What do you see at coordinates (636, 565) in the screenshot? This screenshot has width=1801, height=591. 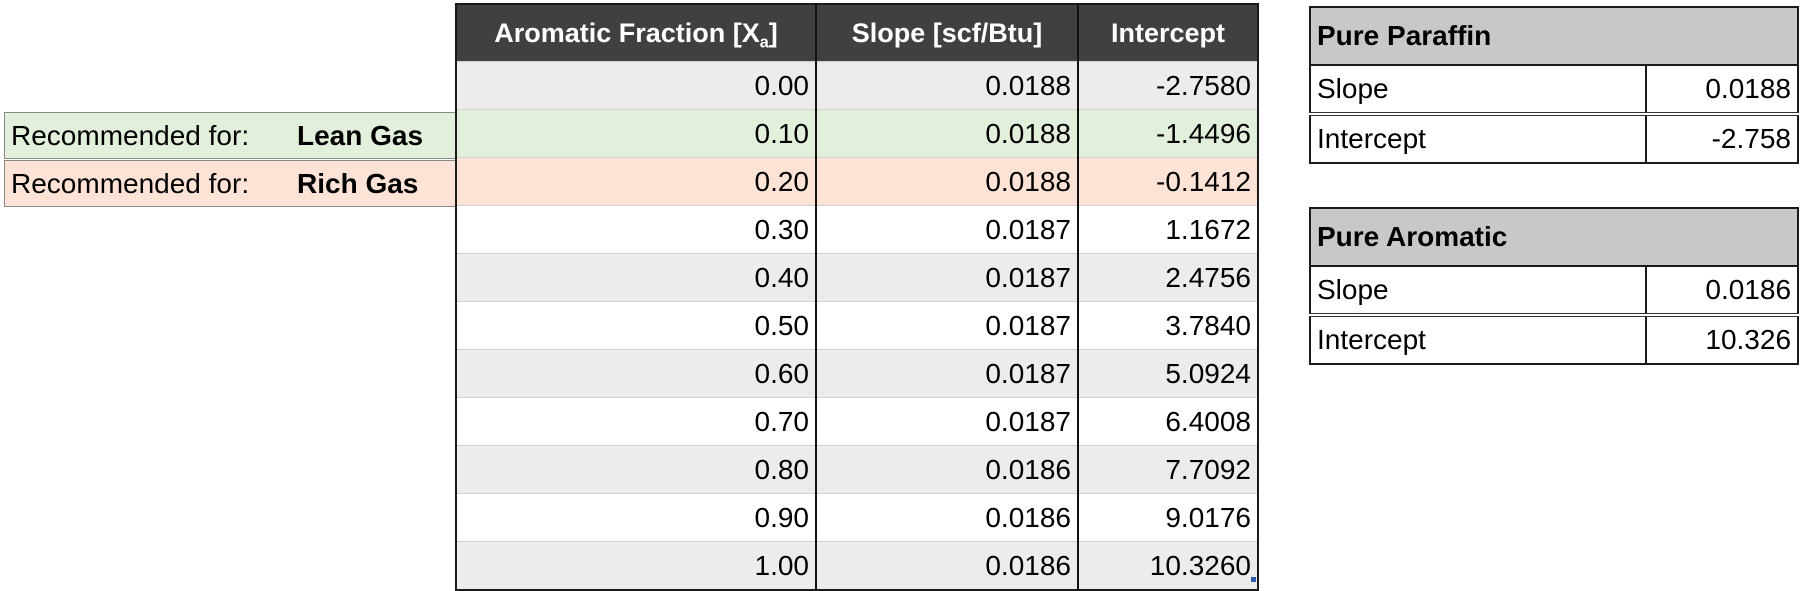 I see `cell-aromatic-fraction: 1.00` at bounding box center [636, 565].